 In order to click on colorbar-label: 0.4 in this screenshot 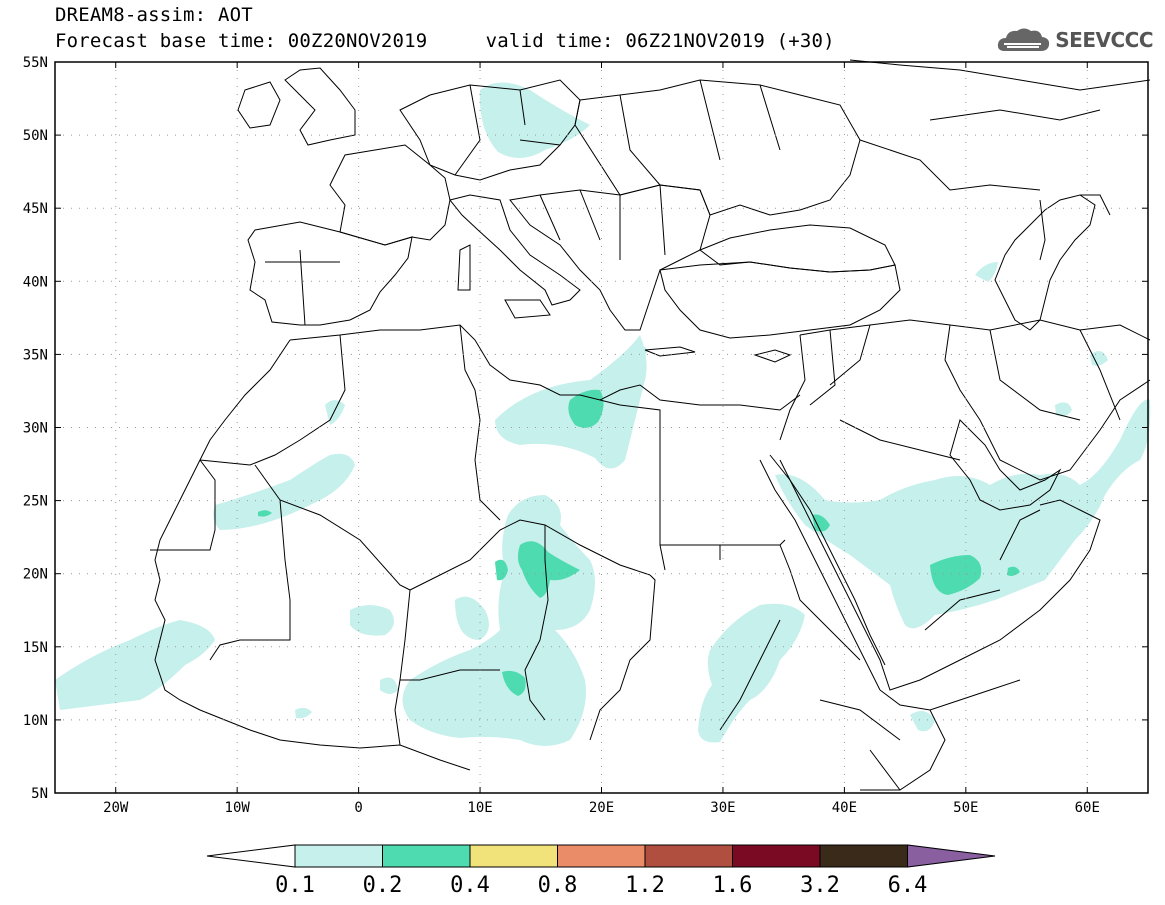, I will do `click(470, 885)`.